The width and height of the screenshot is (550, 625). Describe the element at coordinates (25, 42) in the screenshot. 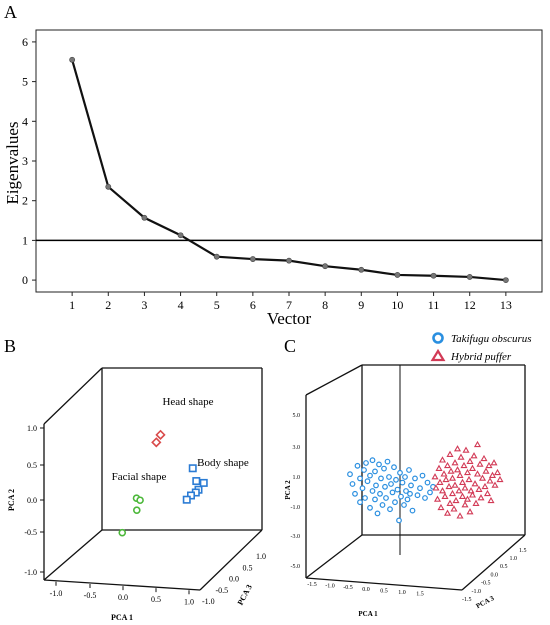

I see `y-tick-label: 6` at that location.